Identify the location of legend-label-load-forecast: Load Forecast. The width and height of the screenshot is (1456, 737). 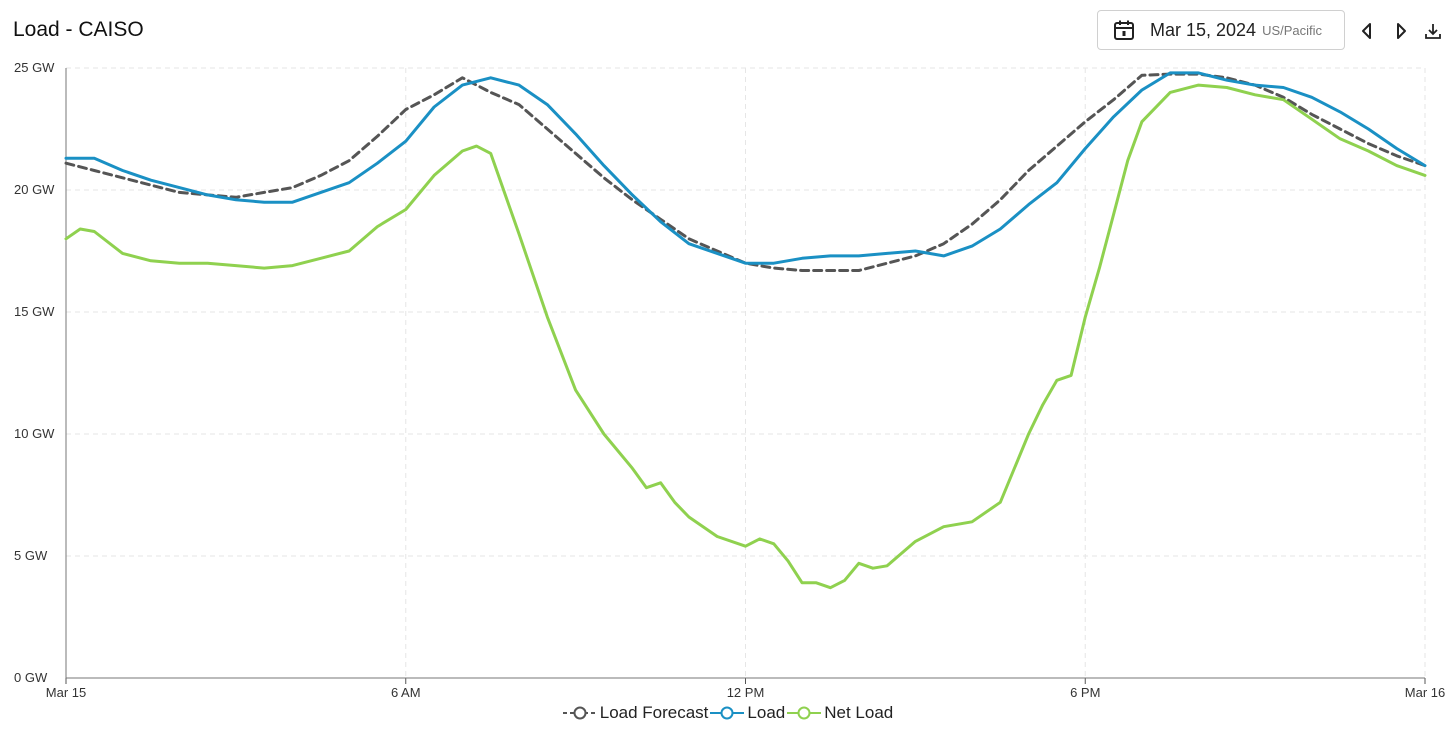
(654, 712).